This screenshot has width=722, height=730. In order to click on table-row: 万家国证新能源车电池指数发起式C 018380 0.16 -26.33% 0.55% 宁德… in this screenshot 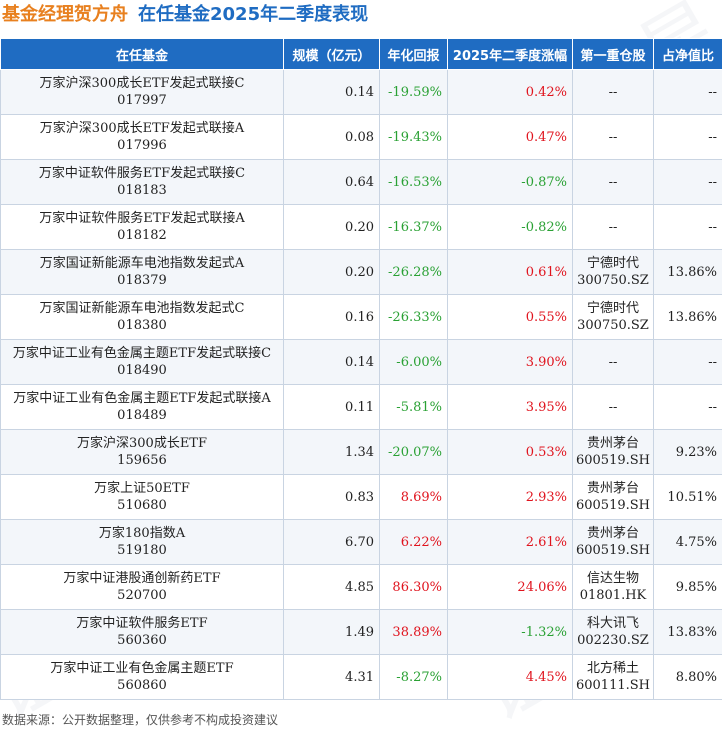, I will do `click(361, 317)`.